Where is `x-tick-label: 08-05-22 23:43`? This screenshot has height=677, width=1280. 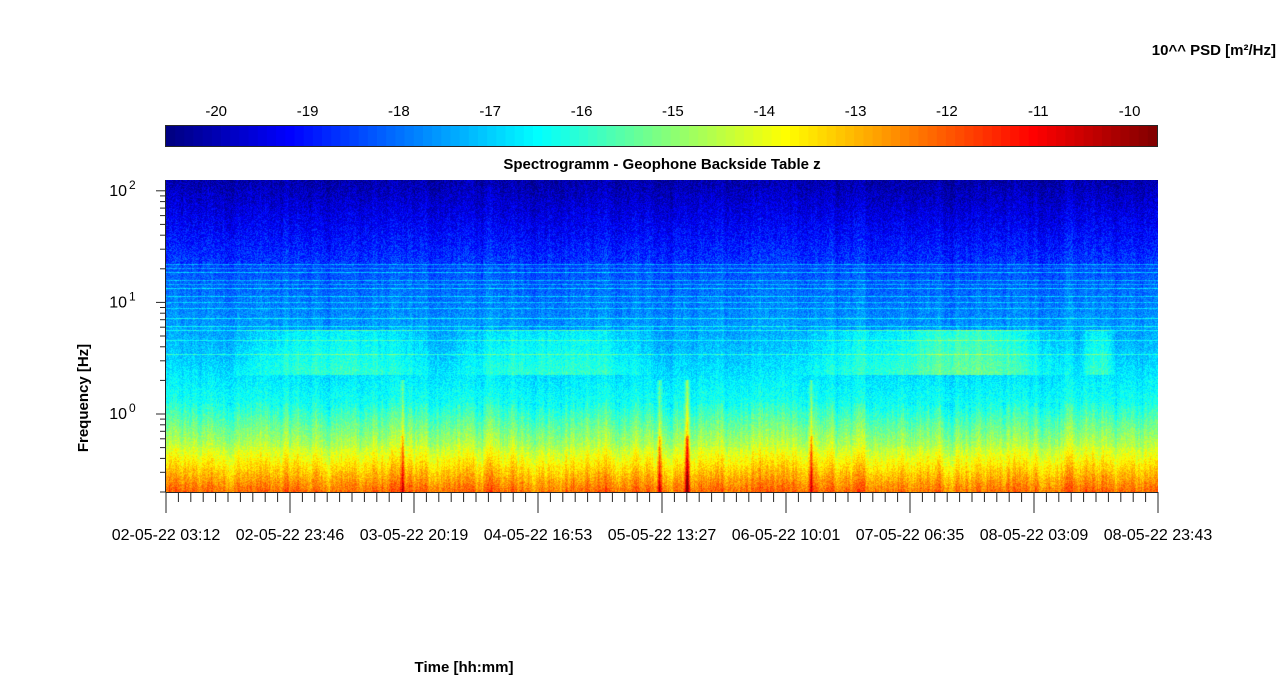
x-tick-label: 08-05-22 23:43 is located at coordinates (1158, 535).